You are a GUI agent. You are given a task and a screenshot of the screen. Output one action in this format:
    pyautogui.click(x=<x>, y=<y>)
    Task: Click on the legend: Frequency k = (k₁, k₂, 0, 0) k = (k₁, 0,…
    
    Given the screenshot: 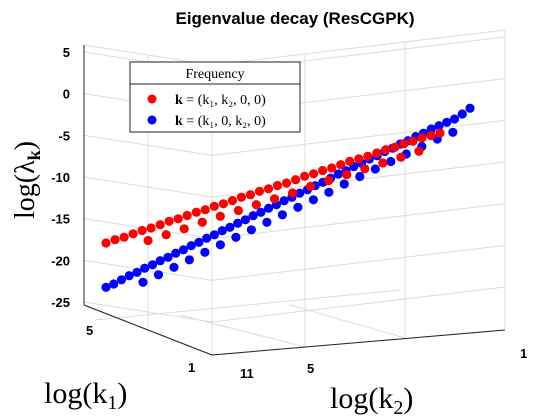 What is the action you would take?
    pyautogui.click(x=215, y=97)
    